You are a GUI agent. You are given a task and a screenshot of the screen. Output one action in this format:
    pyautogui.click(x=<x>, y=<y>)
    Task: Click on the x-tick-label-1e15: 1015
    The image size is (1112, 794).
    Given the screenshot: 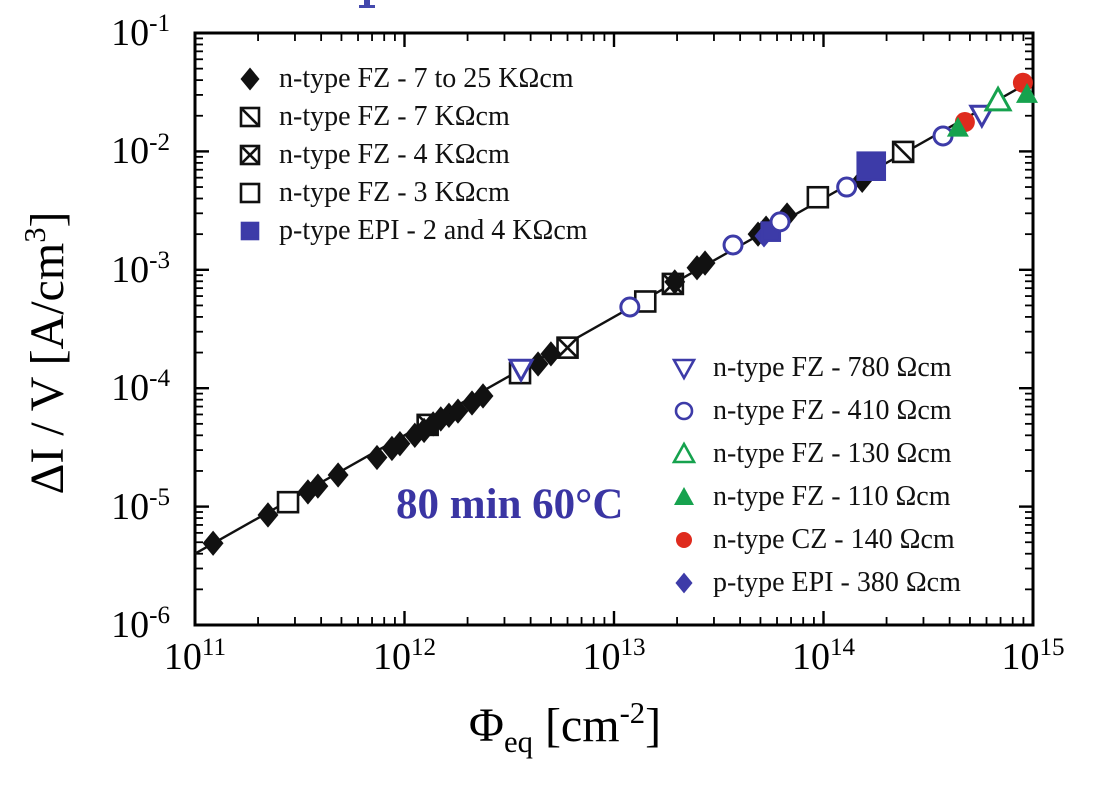 What is the action you would take?
    pyautogui.click(x=1033, y=656)
    